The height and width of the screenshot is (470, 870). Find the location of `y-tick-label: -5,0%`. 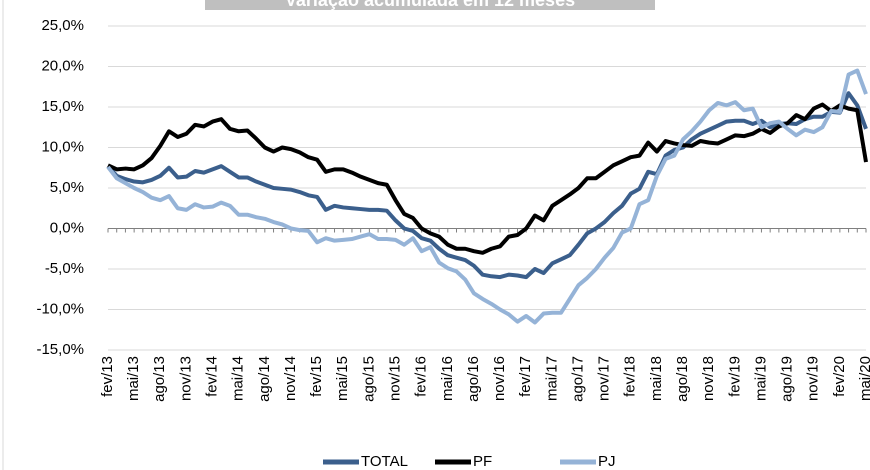

y-tick-label: -5,0% is located at coordinates (64, 268).